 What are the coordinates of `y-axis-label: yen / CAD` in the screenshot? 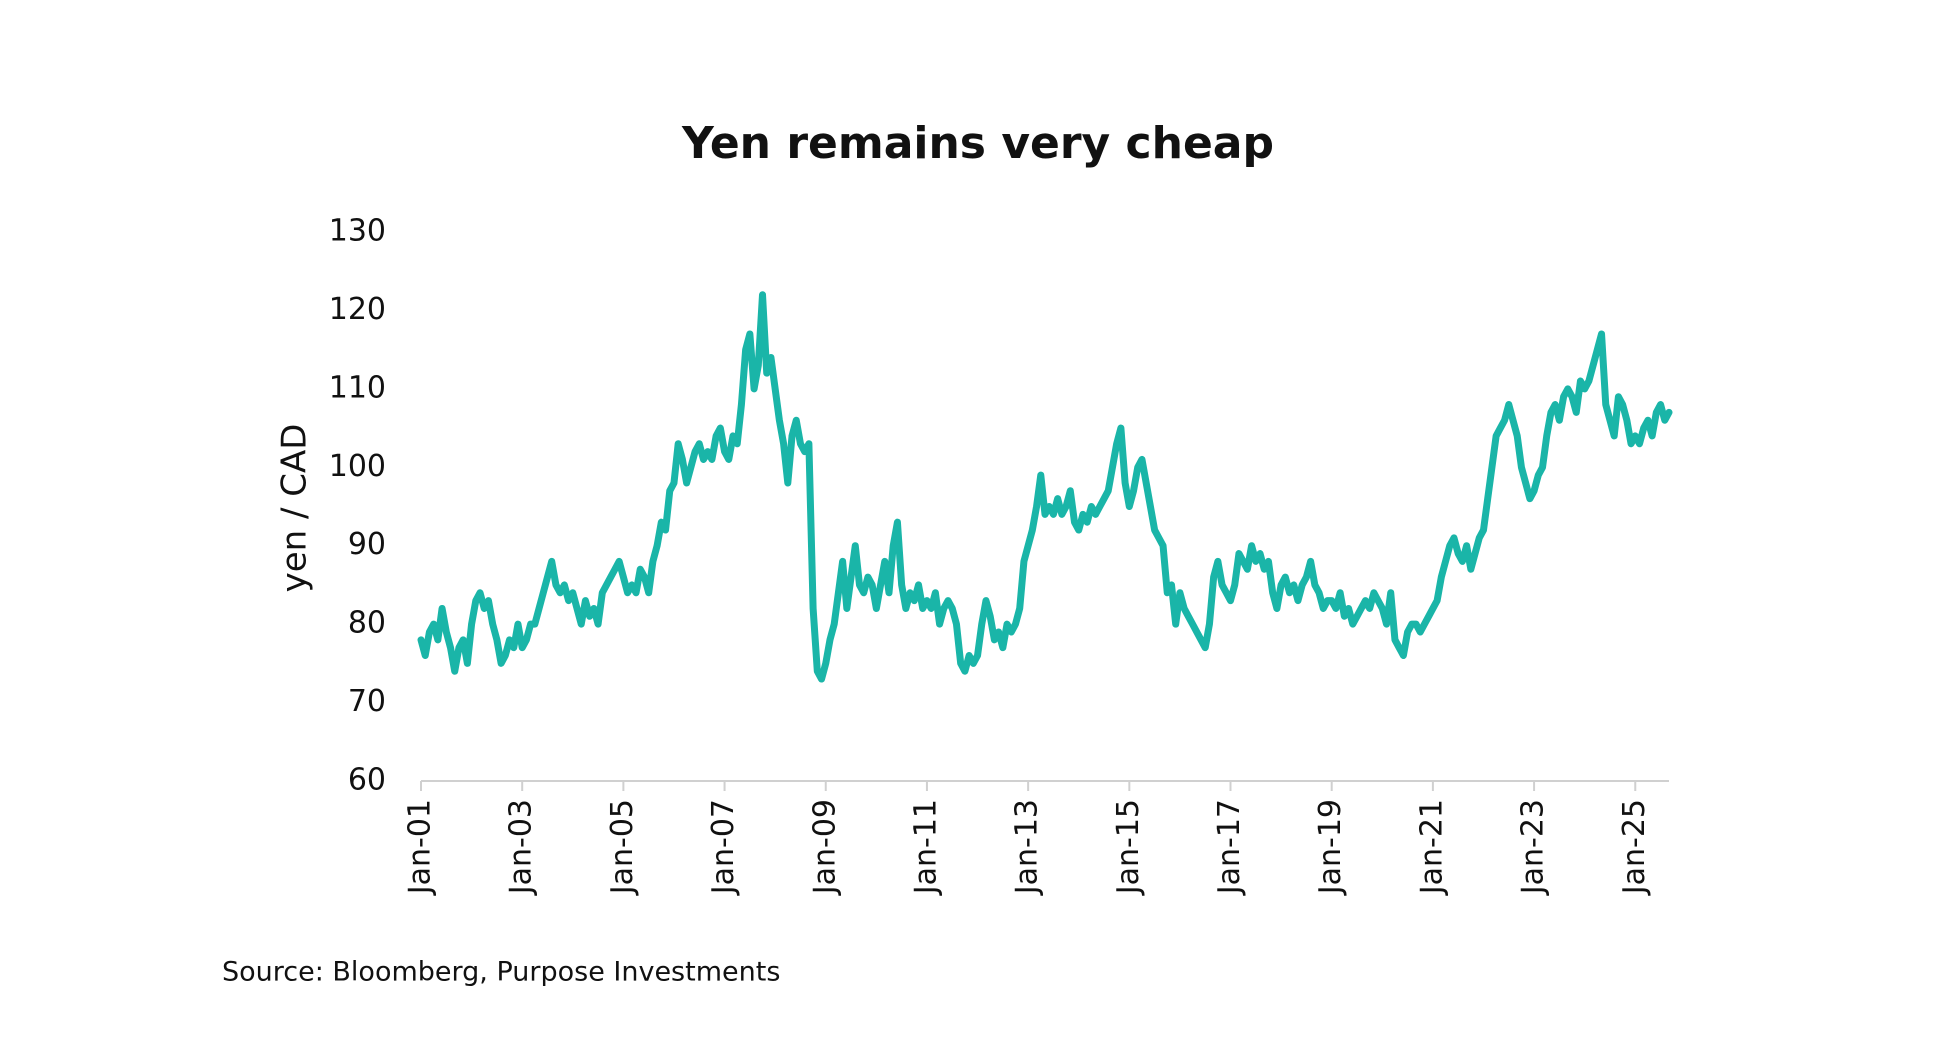 It's located at (295, 508).